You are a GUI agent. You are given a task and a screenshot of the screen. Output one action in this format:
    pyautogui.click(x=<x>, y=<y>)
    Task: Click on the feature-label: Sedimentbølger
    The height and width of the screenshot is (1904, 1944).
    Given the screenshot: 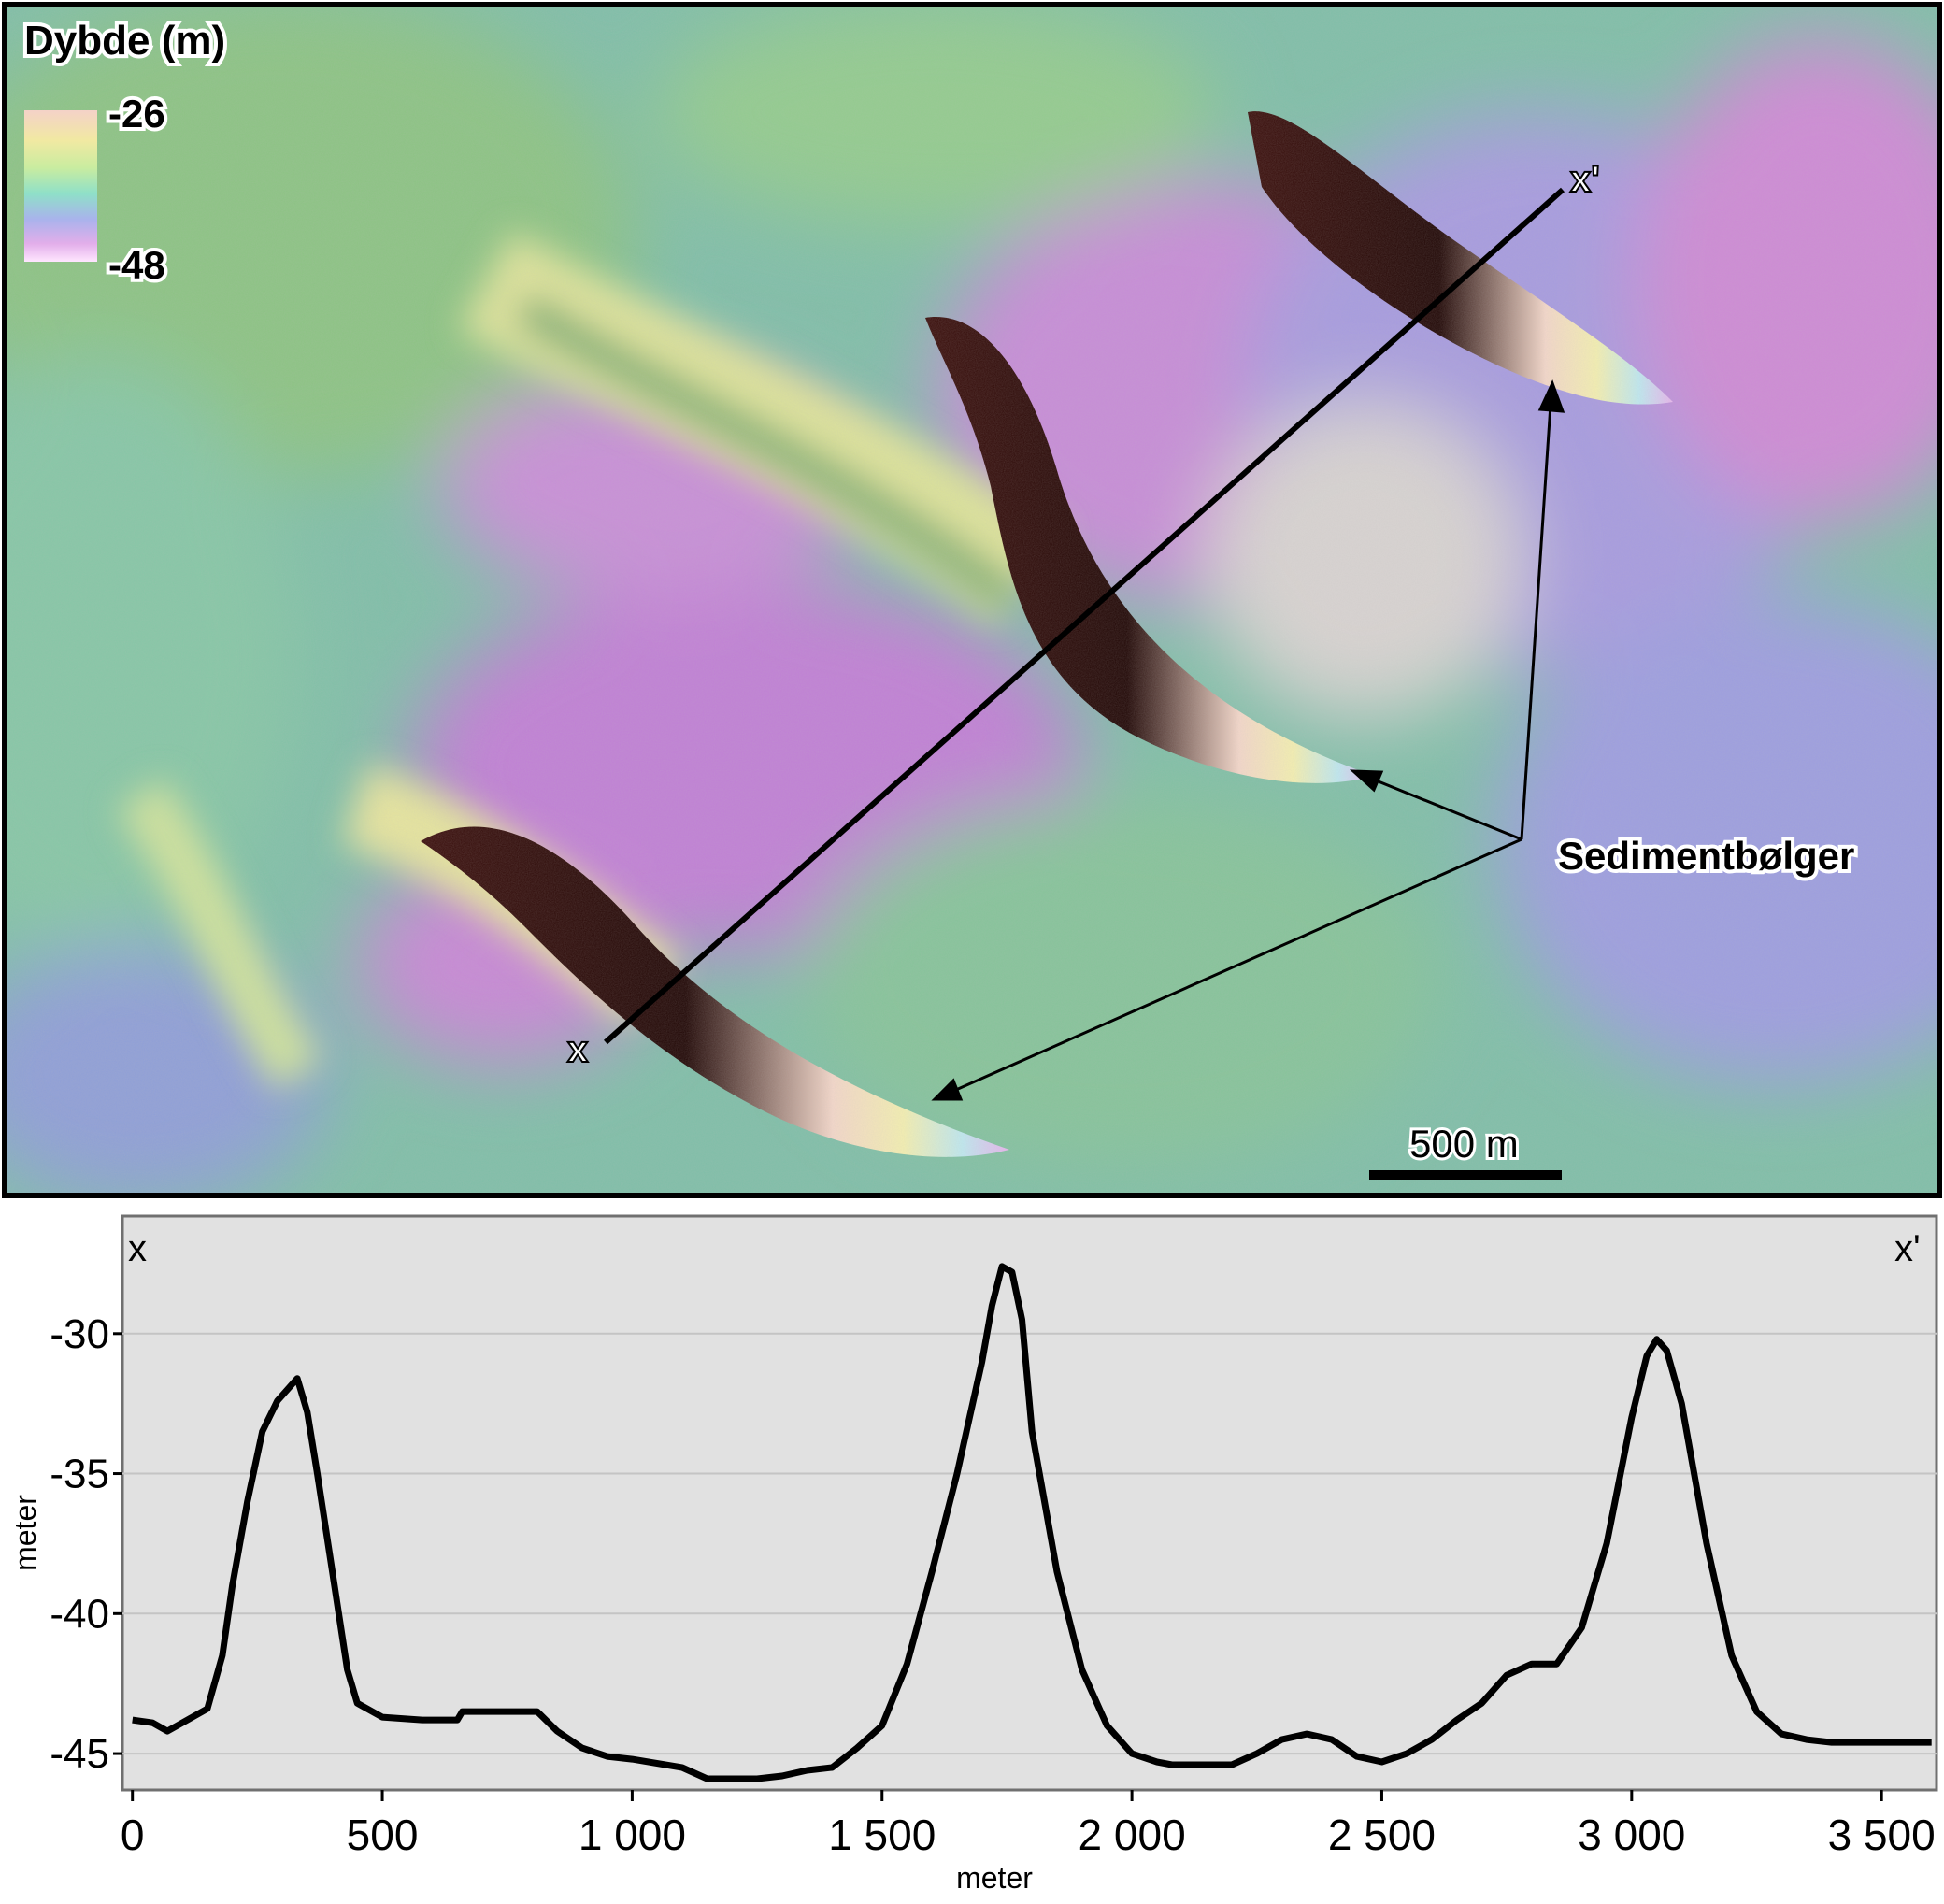 What is the action you would take?
    pyautogui.click(x=1706, y=856)
    